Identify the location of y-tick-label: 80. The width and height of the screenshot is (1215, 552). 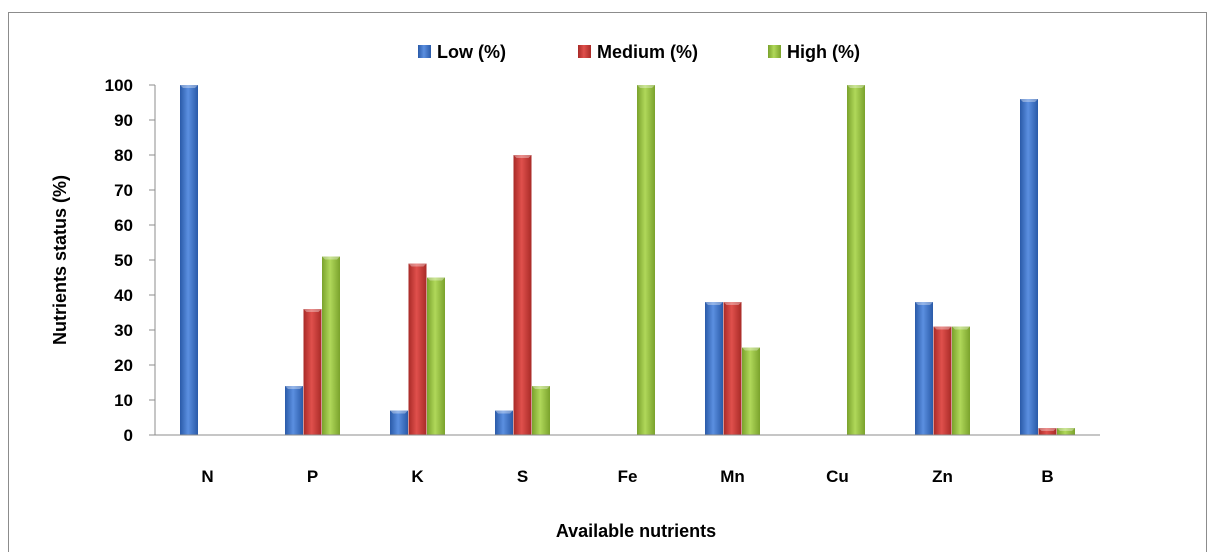
(123, 155).